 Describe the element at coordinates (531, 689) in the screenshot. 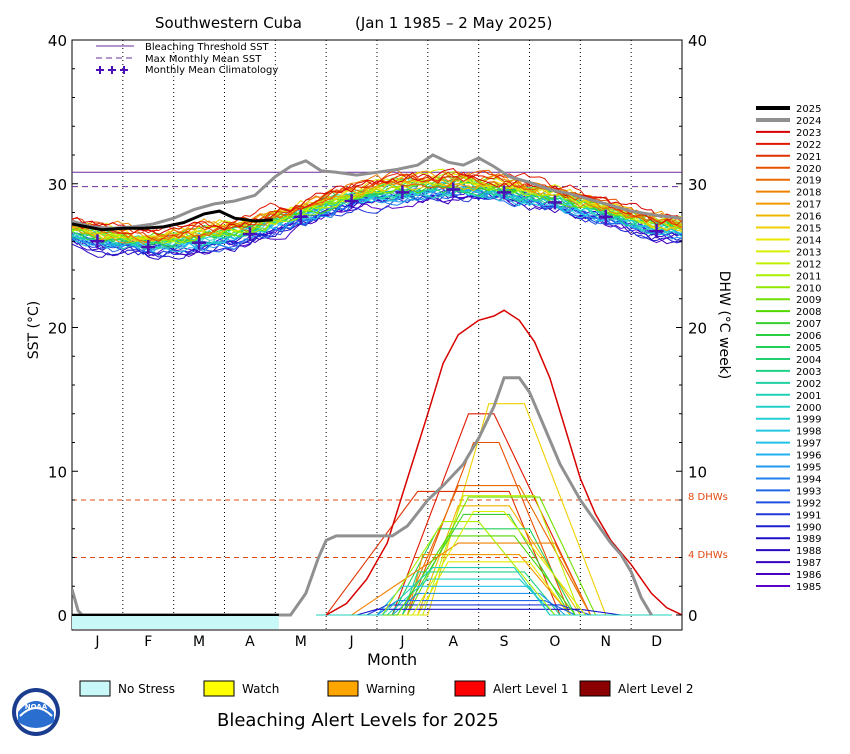

I see `alert-legend-label: Alert Level 1` at that location.